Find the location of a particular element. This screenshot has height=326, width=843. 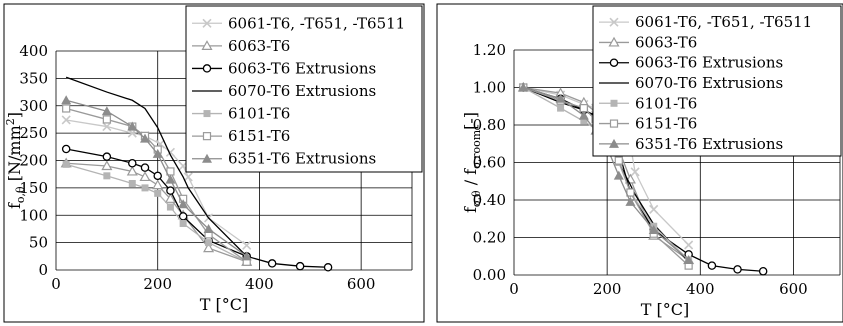

y-axis-label: fo,θ [N/mm2] is located at coordinates (15, 160).